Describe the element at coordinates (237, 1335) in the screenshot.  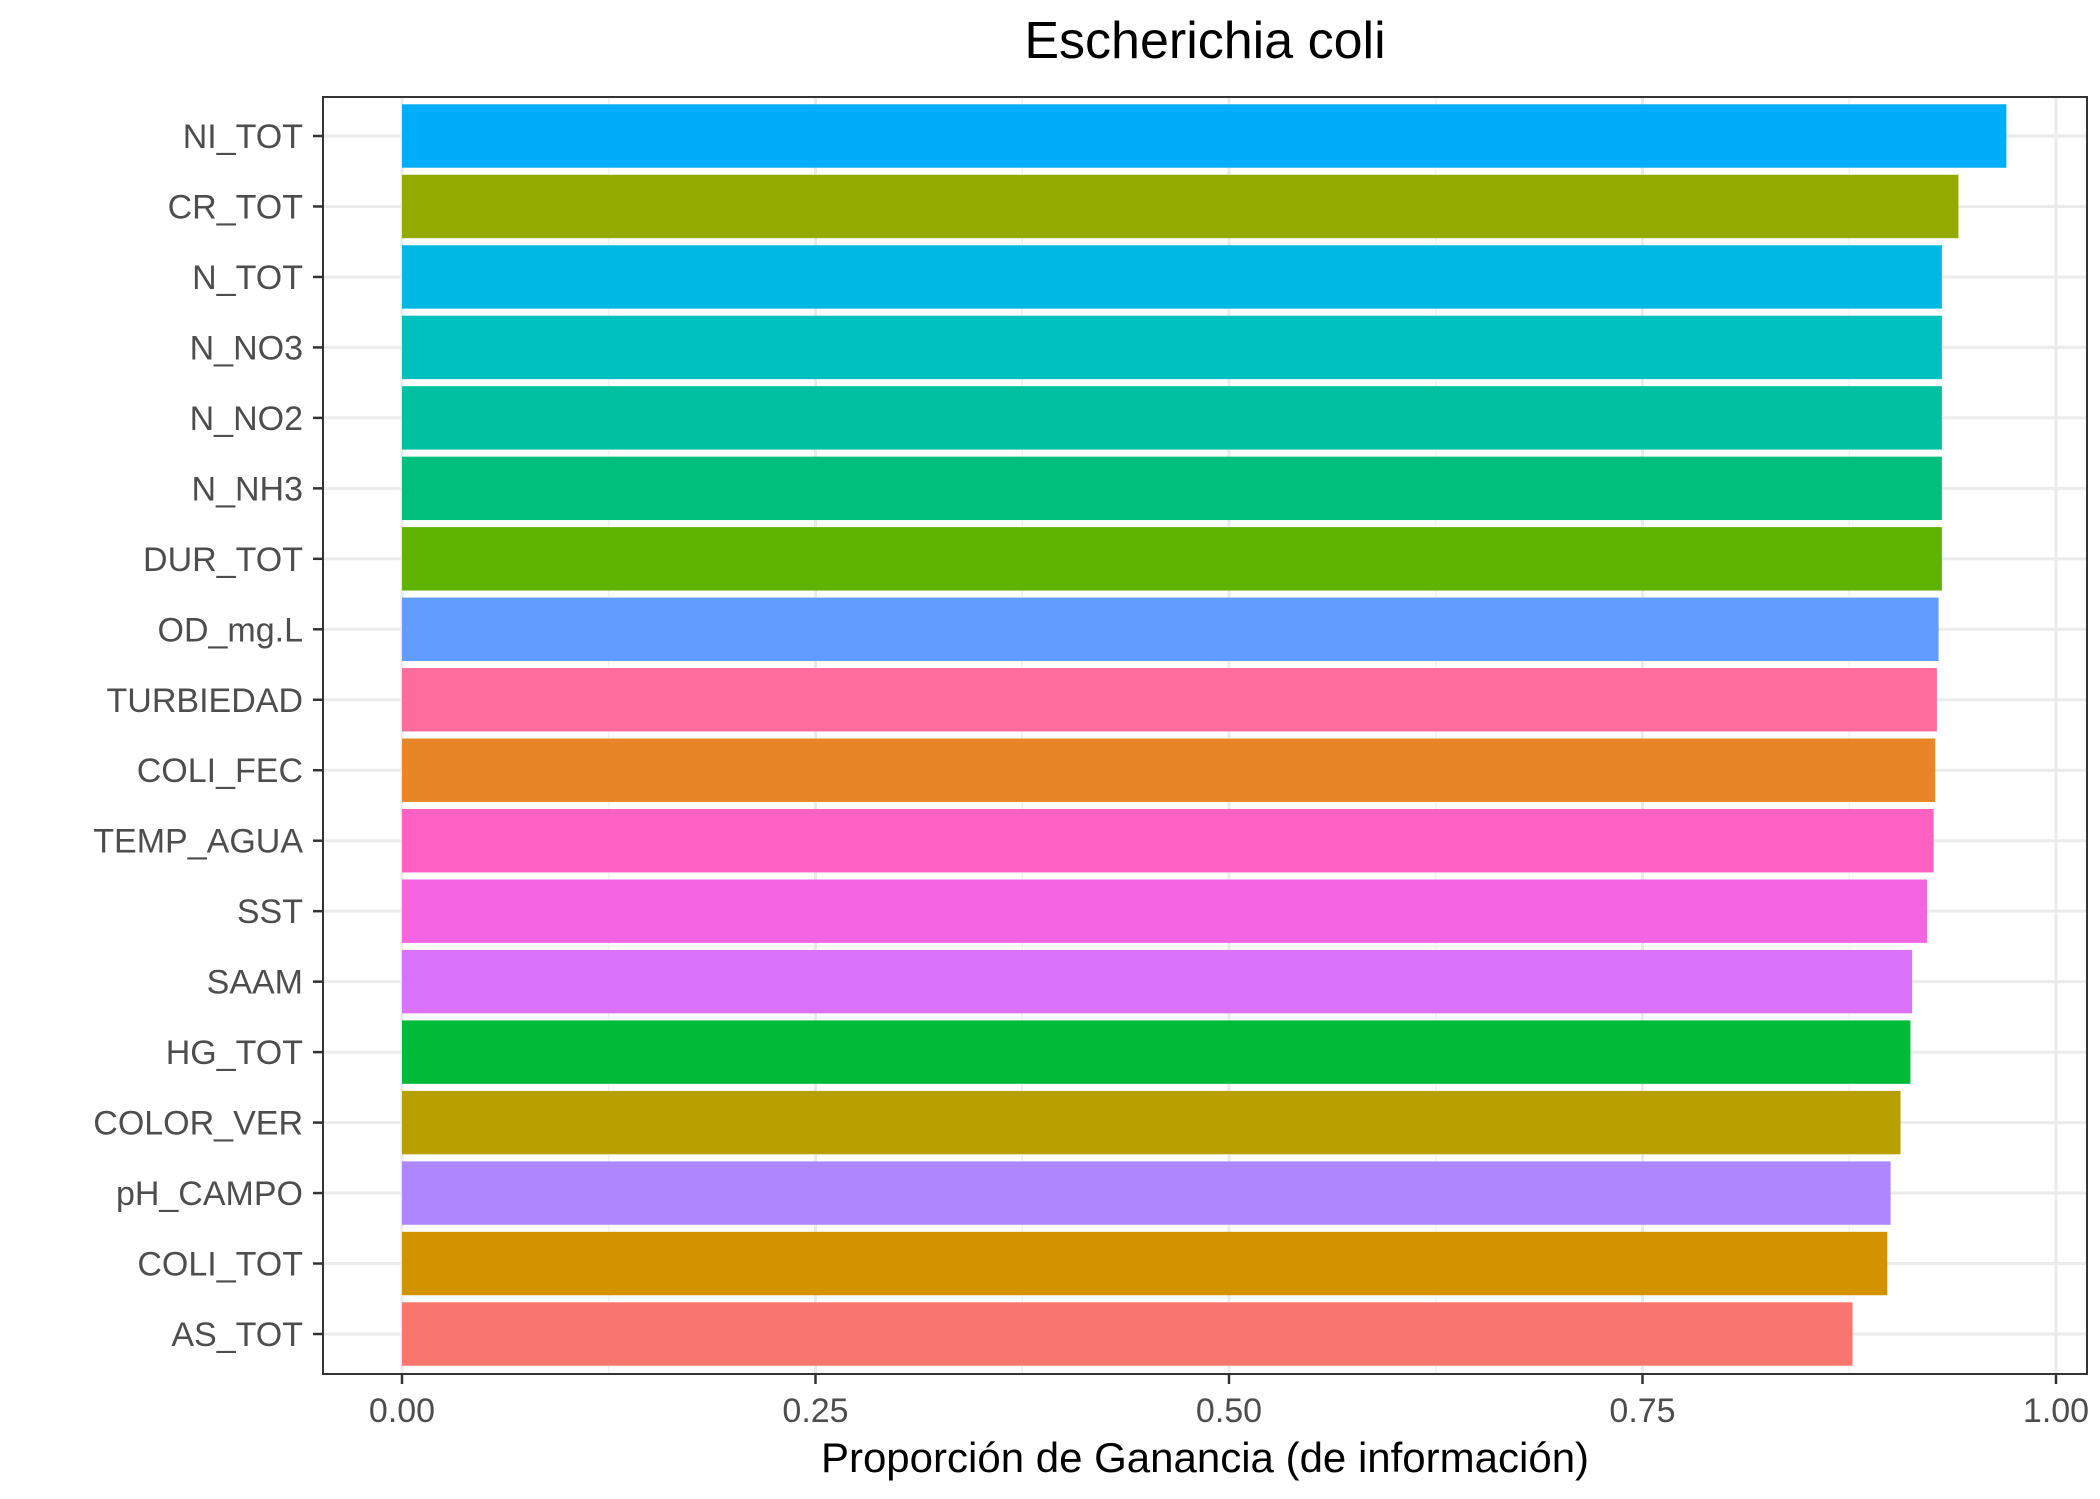
I see `y-tick-label: AS_TOT` at that location.